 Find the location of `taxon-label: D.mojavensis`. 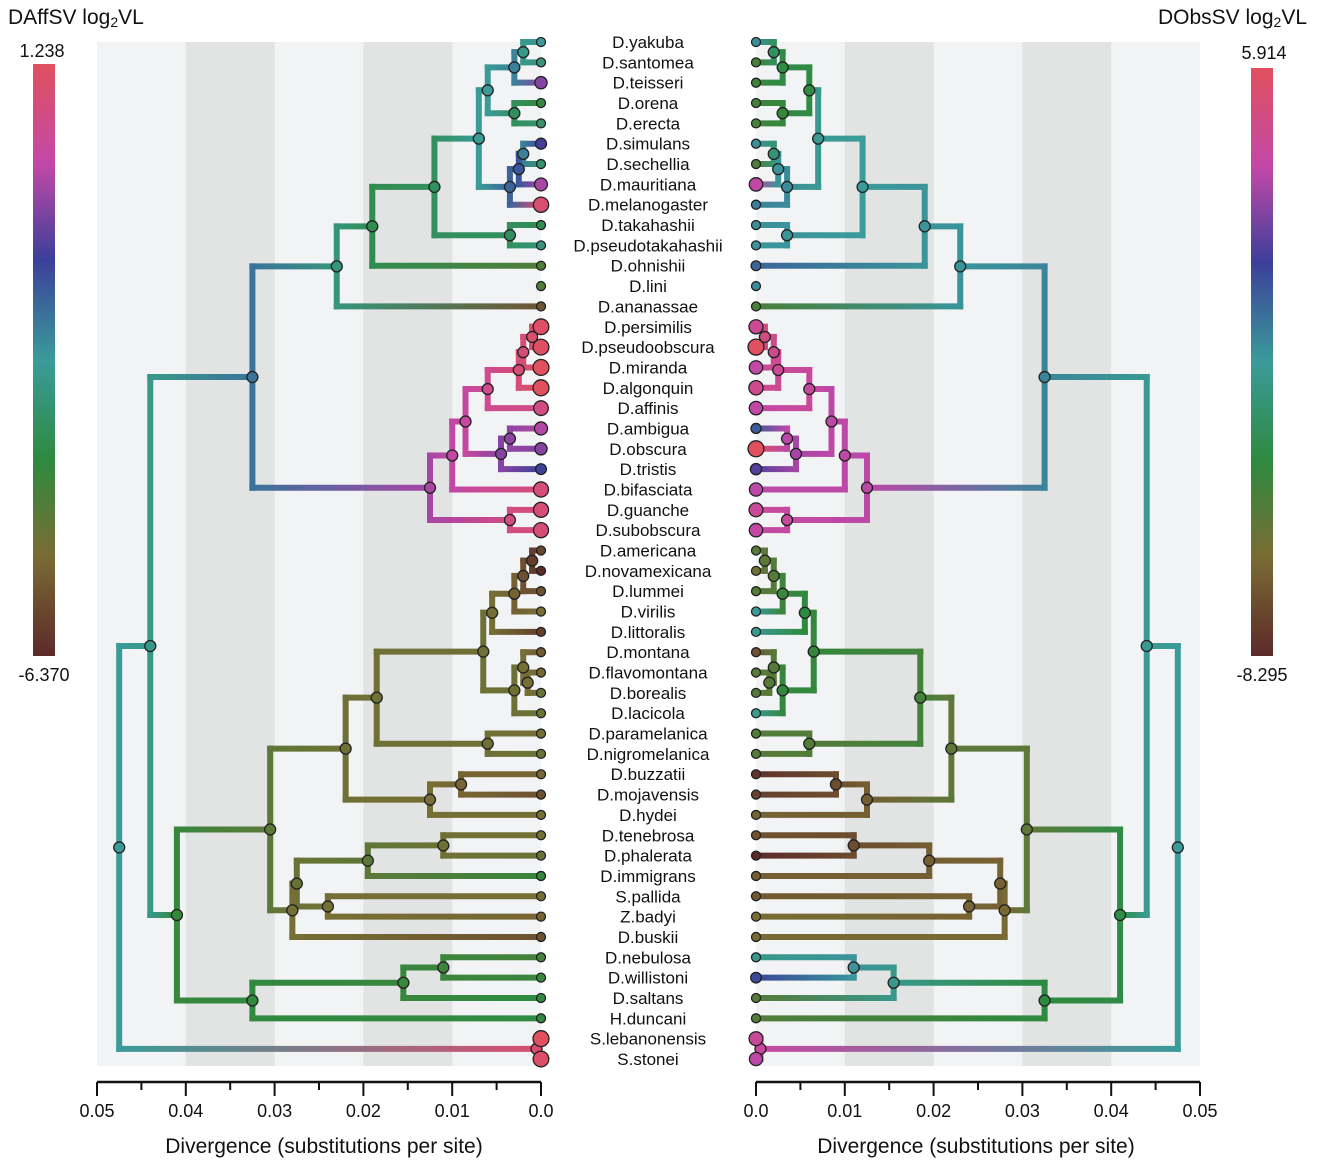

taxon-label: D.mojavensis is located at coordinates (648, 795).